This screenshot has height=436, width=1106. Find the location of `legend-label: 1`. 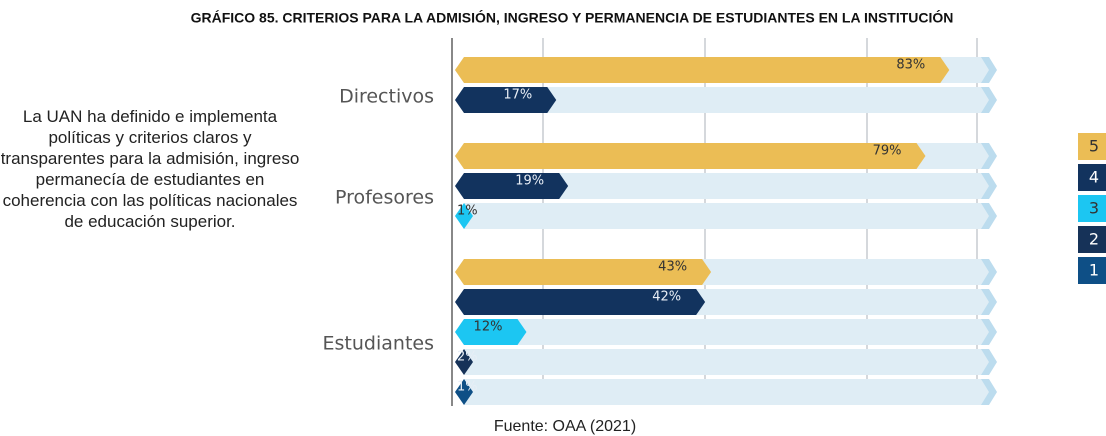

legend-label: 1 is located at coordinates (1094, 270).